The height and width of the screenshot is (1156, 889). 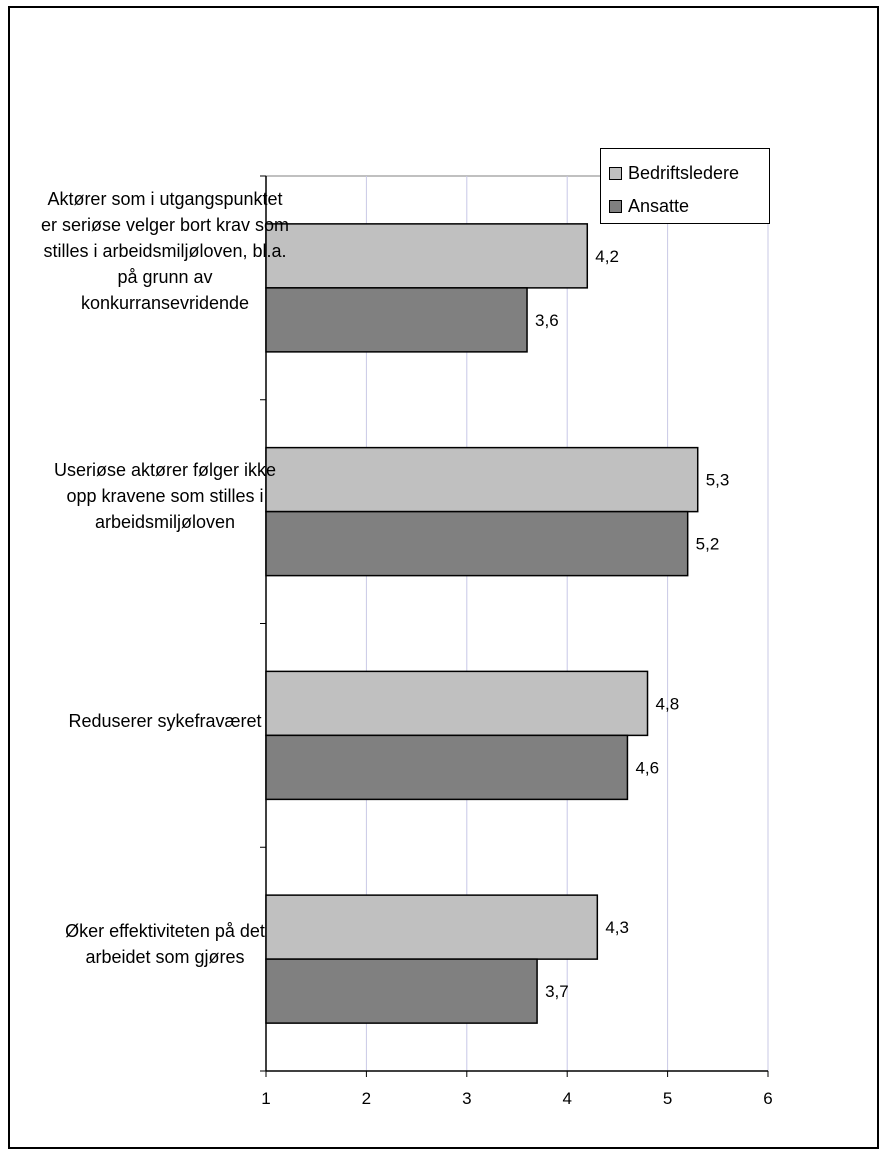 What do you see at coordinates (617, 927) in the screenshot?
I see `bar-value-bedriftsledere-4: 4,3` at bounding box center [617, 927].